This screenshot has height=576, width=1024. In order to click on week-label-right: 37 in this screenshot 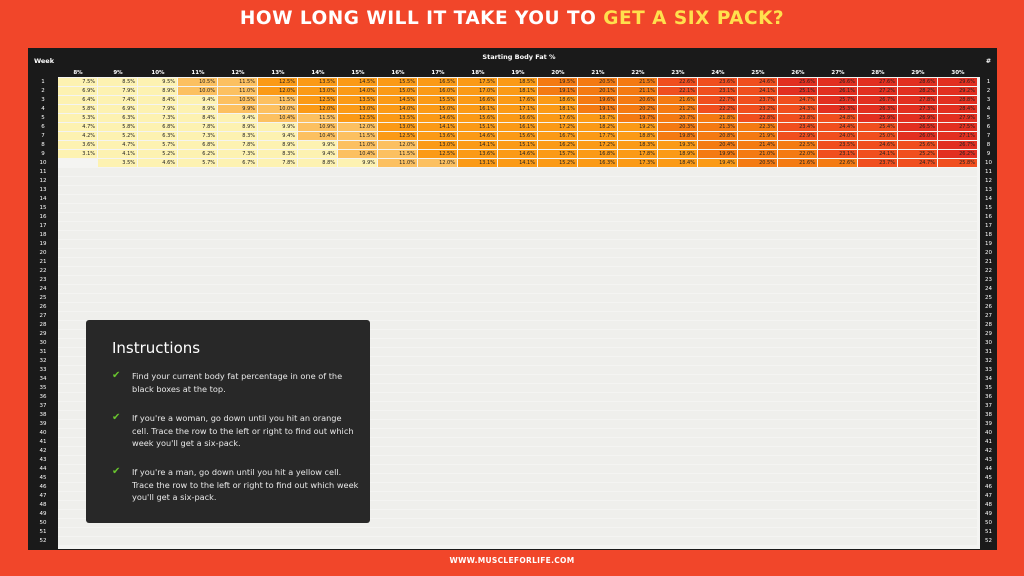, I will do `click(988, 406)`.